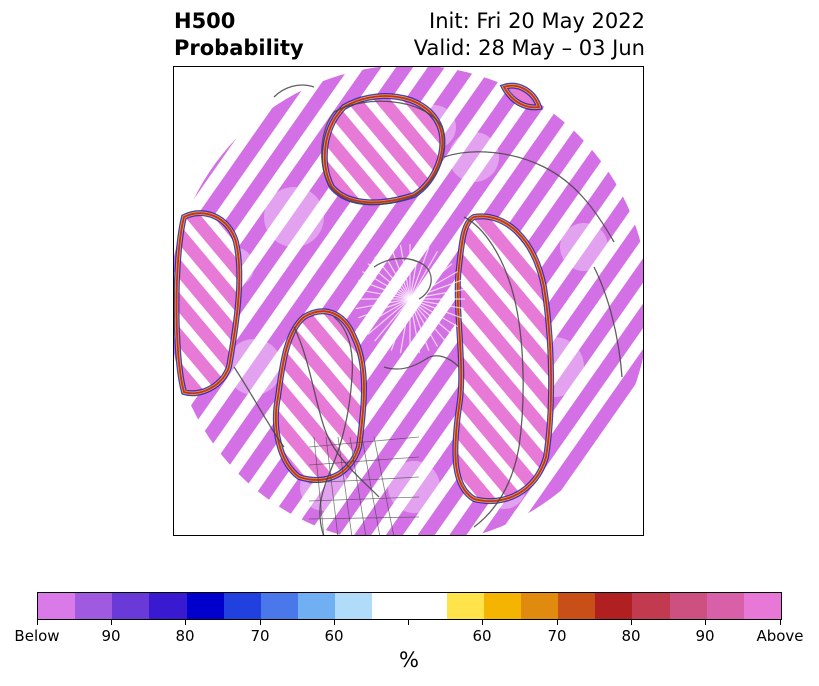 The height and width of the screenshot is (686, 819). I want to click on variable-title: H500, so click(205, 21).